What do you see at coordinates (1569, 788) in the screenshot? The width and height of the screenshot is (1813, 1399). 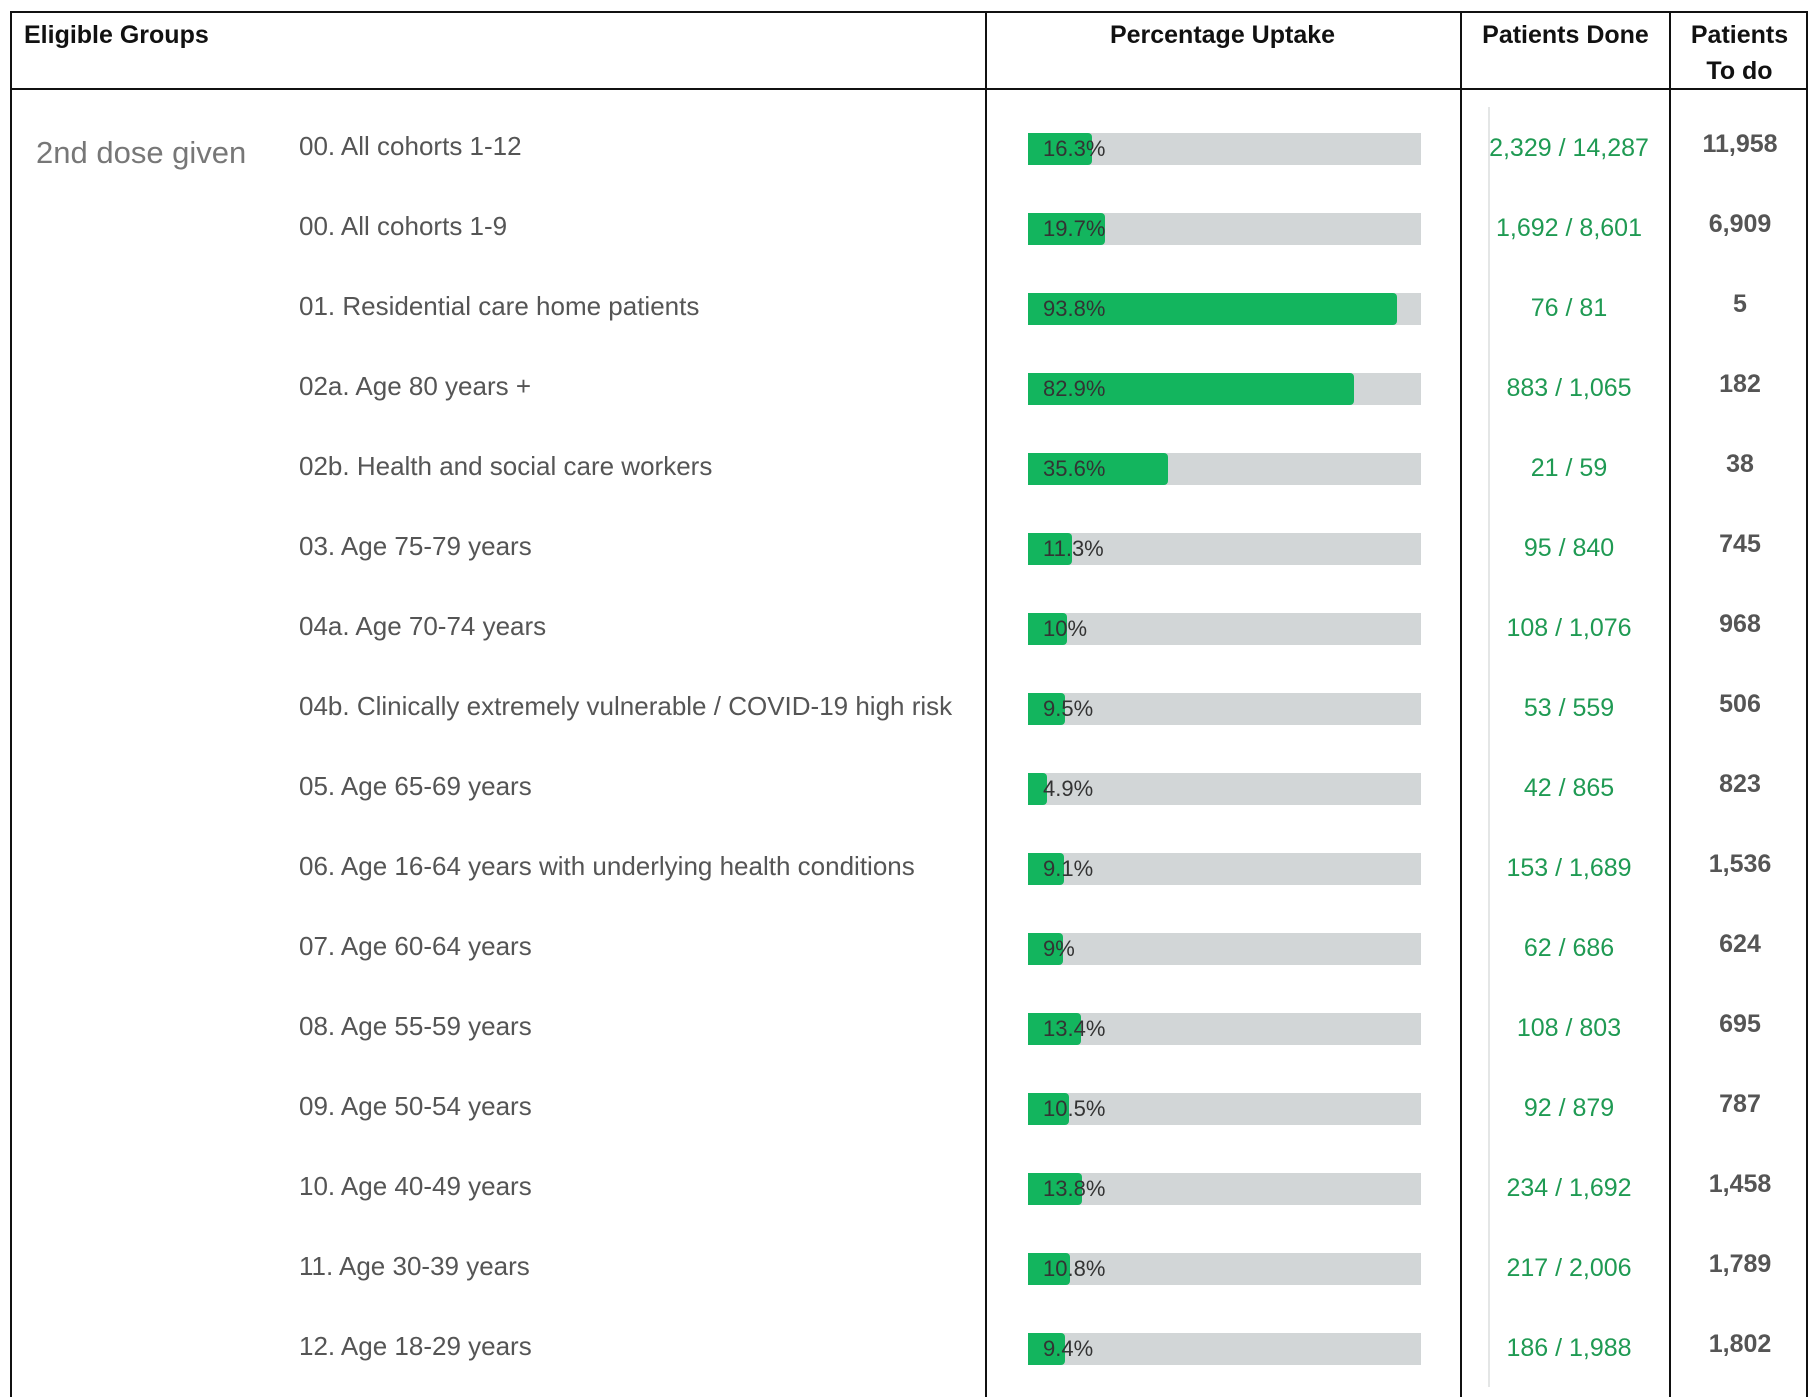 I see `patients-done: 42 / 865` at bounding box center [1569, 788].